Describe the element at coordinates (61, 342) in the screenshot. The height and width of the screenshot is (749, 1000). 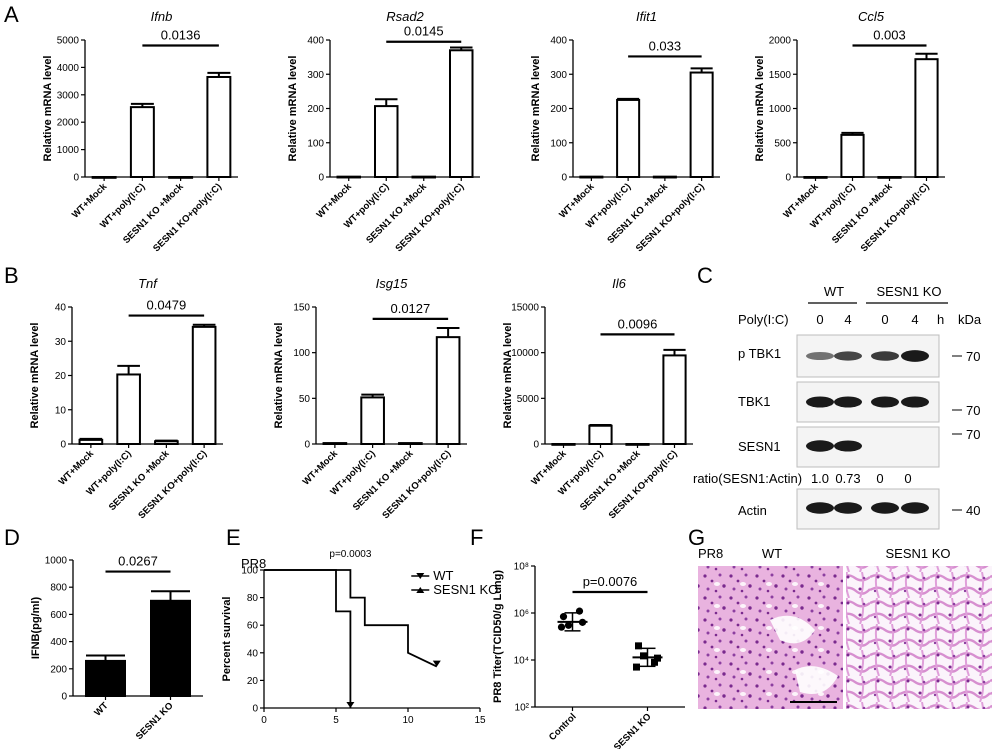
I see `y-tick-label: 30` at that location.